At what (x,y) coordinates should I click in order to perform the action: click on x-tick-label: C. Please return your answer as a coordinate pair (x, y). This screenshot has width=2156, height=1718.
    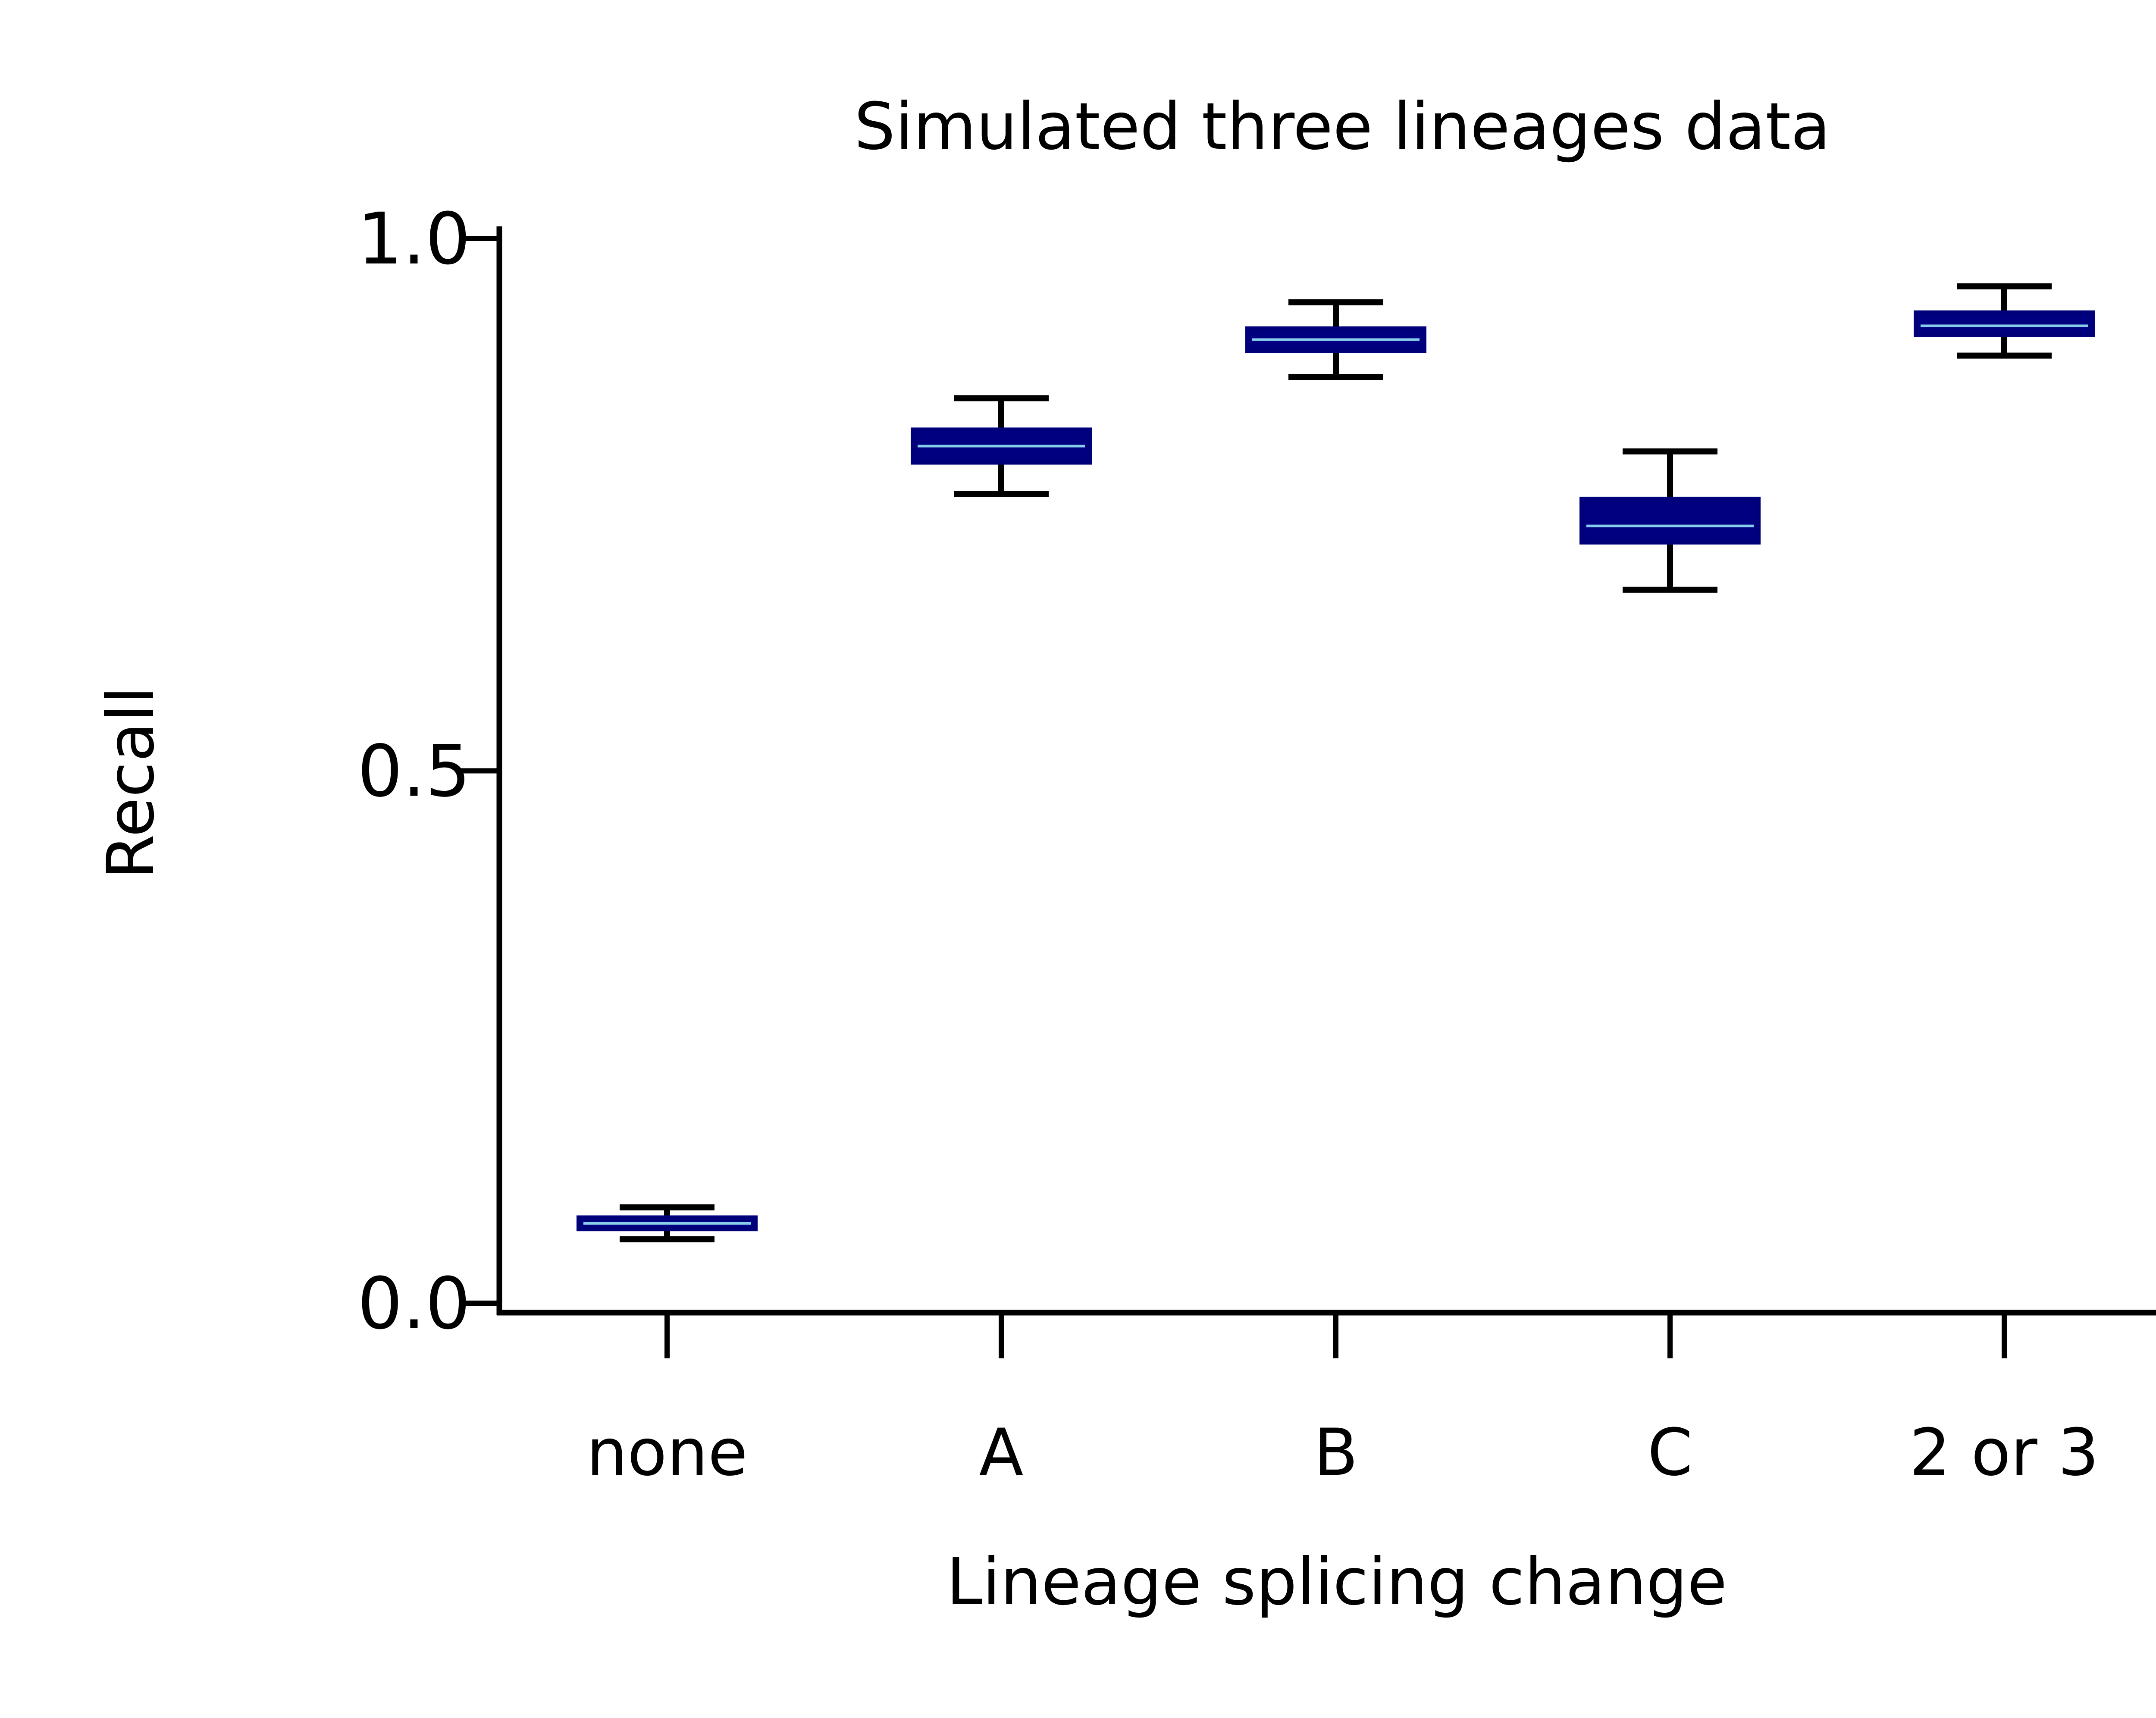
    Looking at the image, I should click on (1670, 1452).